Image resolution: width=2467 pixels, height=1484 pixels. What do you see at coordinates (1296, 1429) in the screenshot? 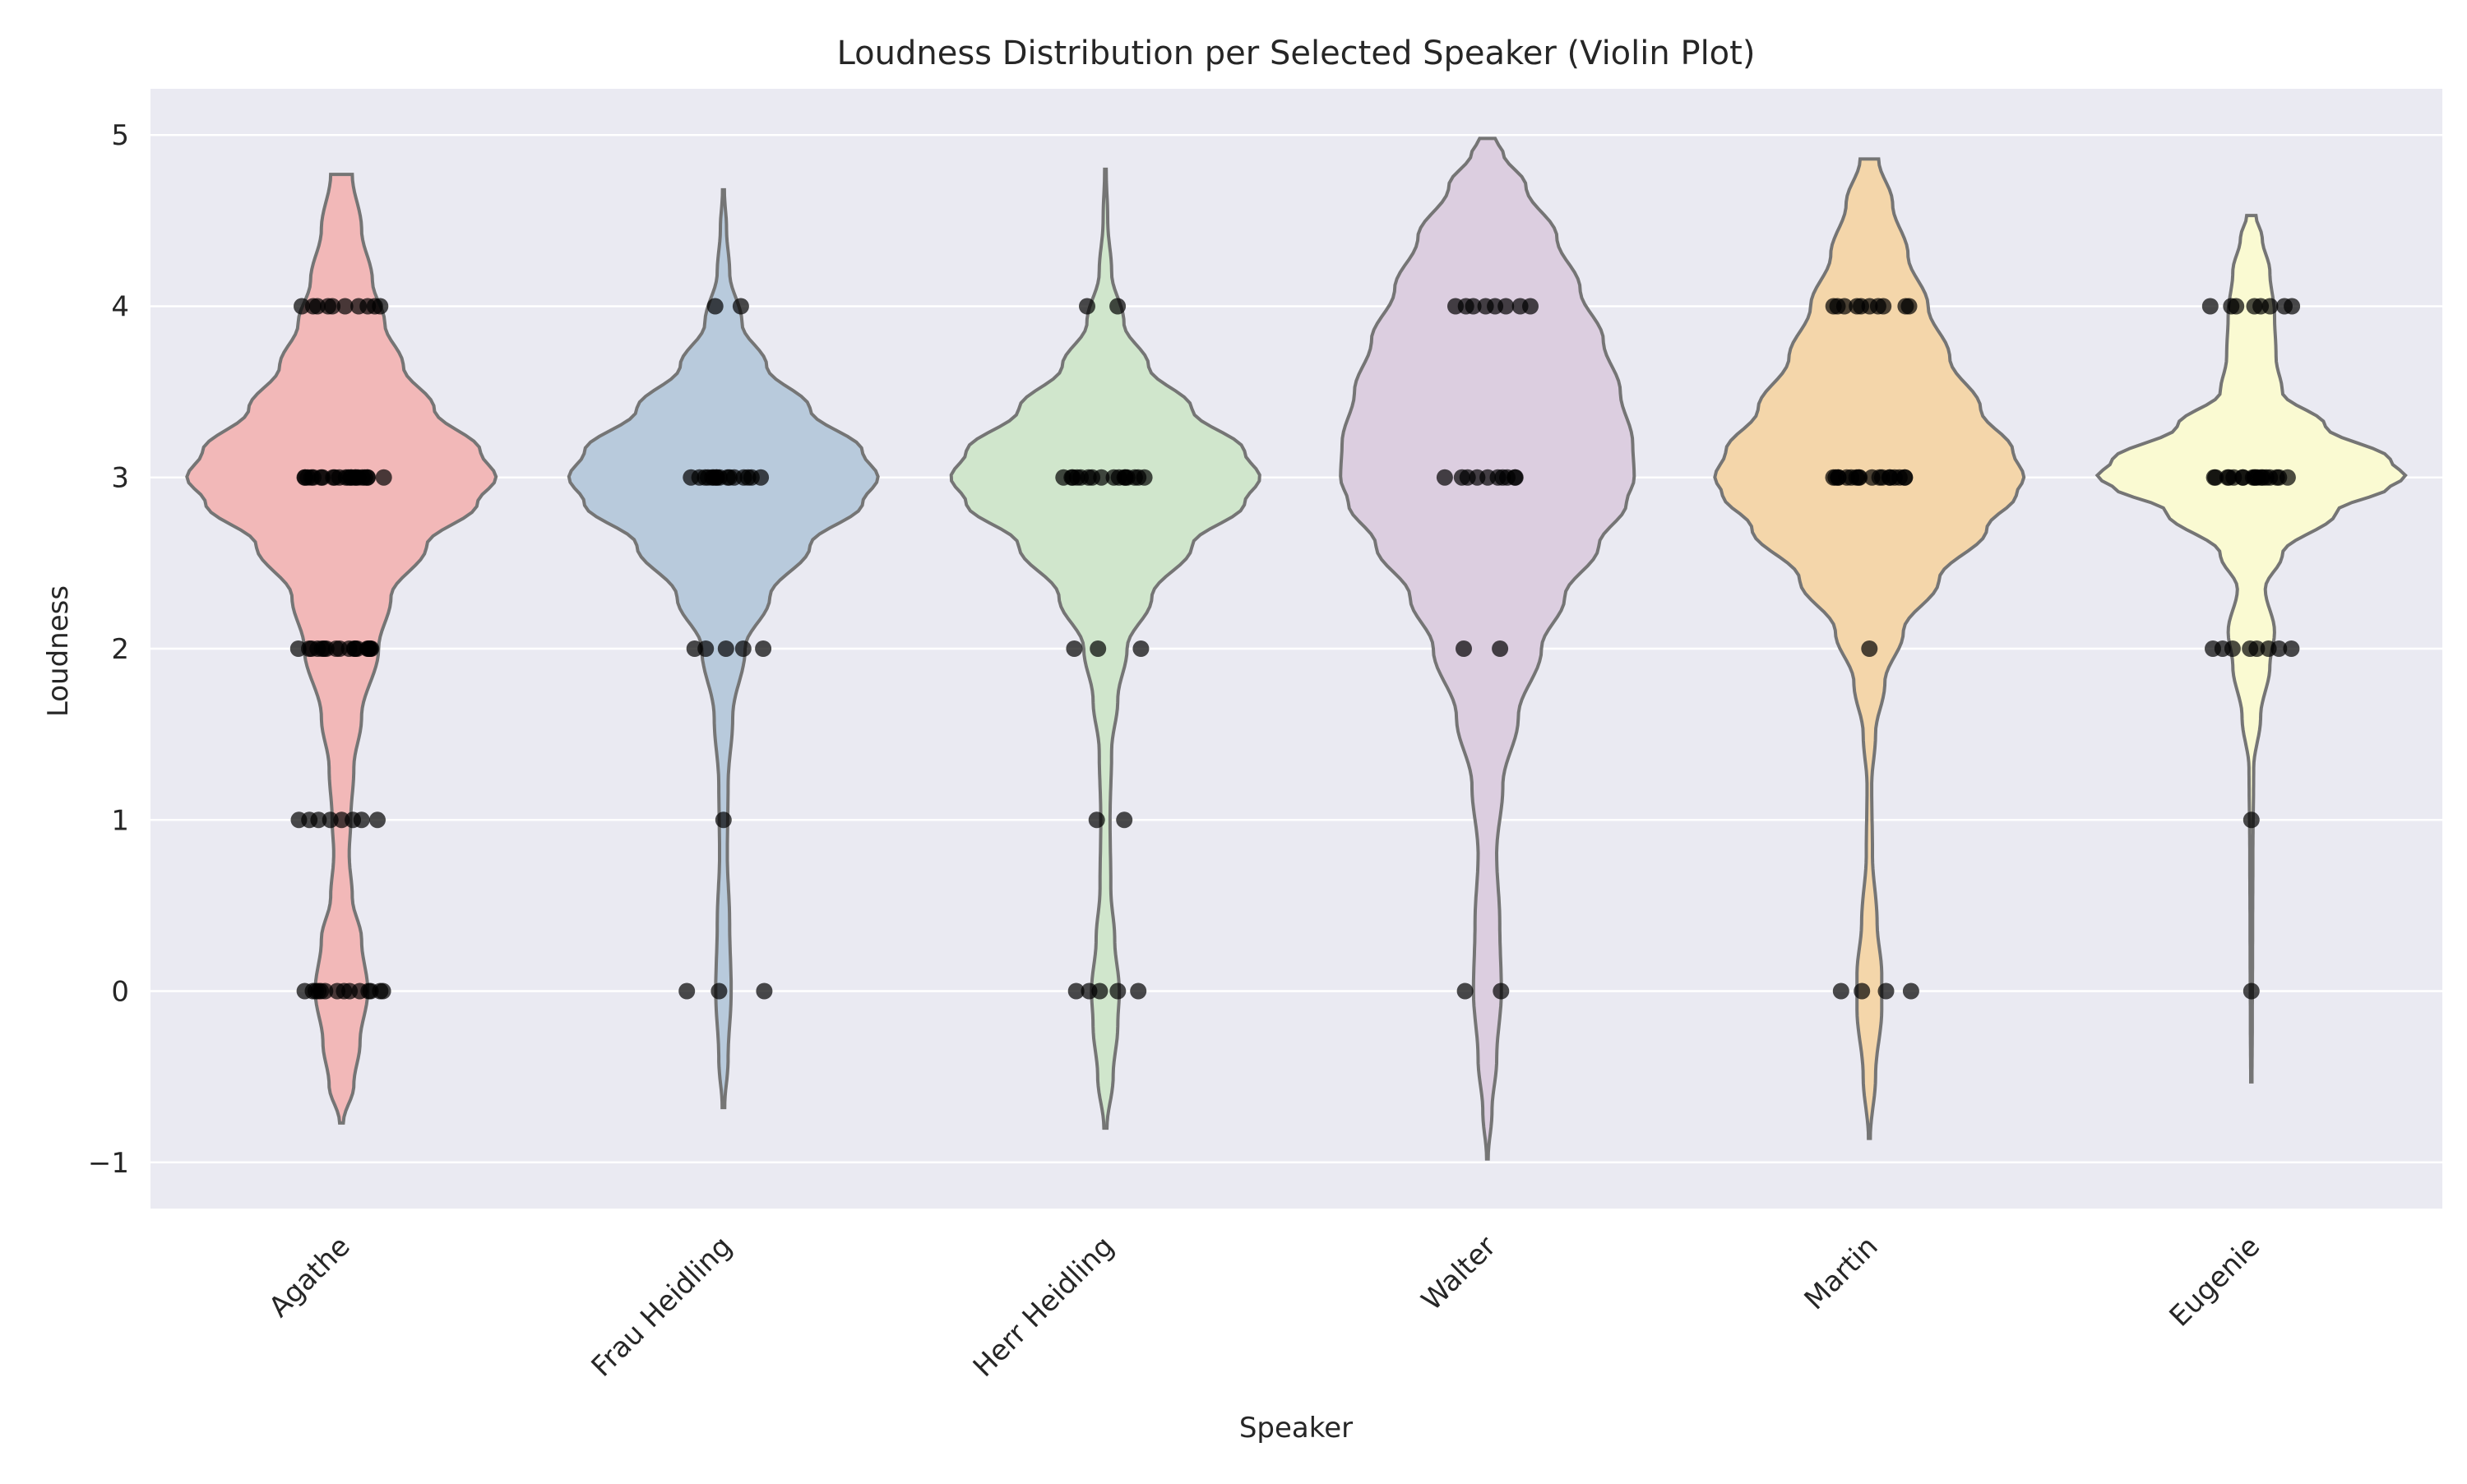
I see `x-axis-label: Speaker` at bounding box center [1296, 1429].